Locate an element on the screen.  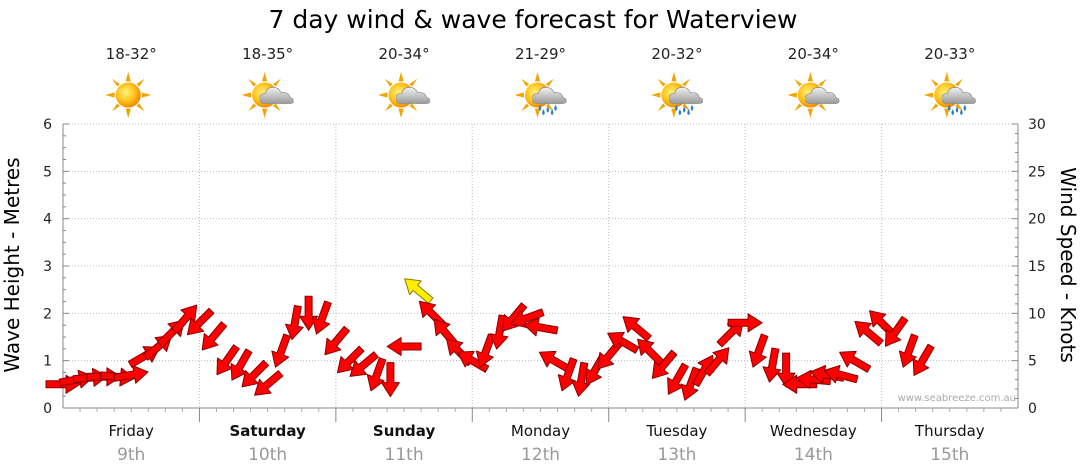
day-date: 9th is located at coordinates (131, 455).